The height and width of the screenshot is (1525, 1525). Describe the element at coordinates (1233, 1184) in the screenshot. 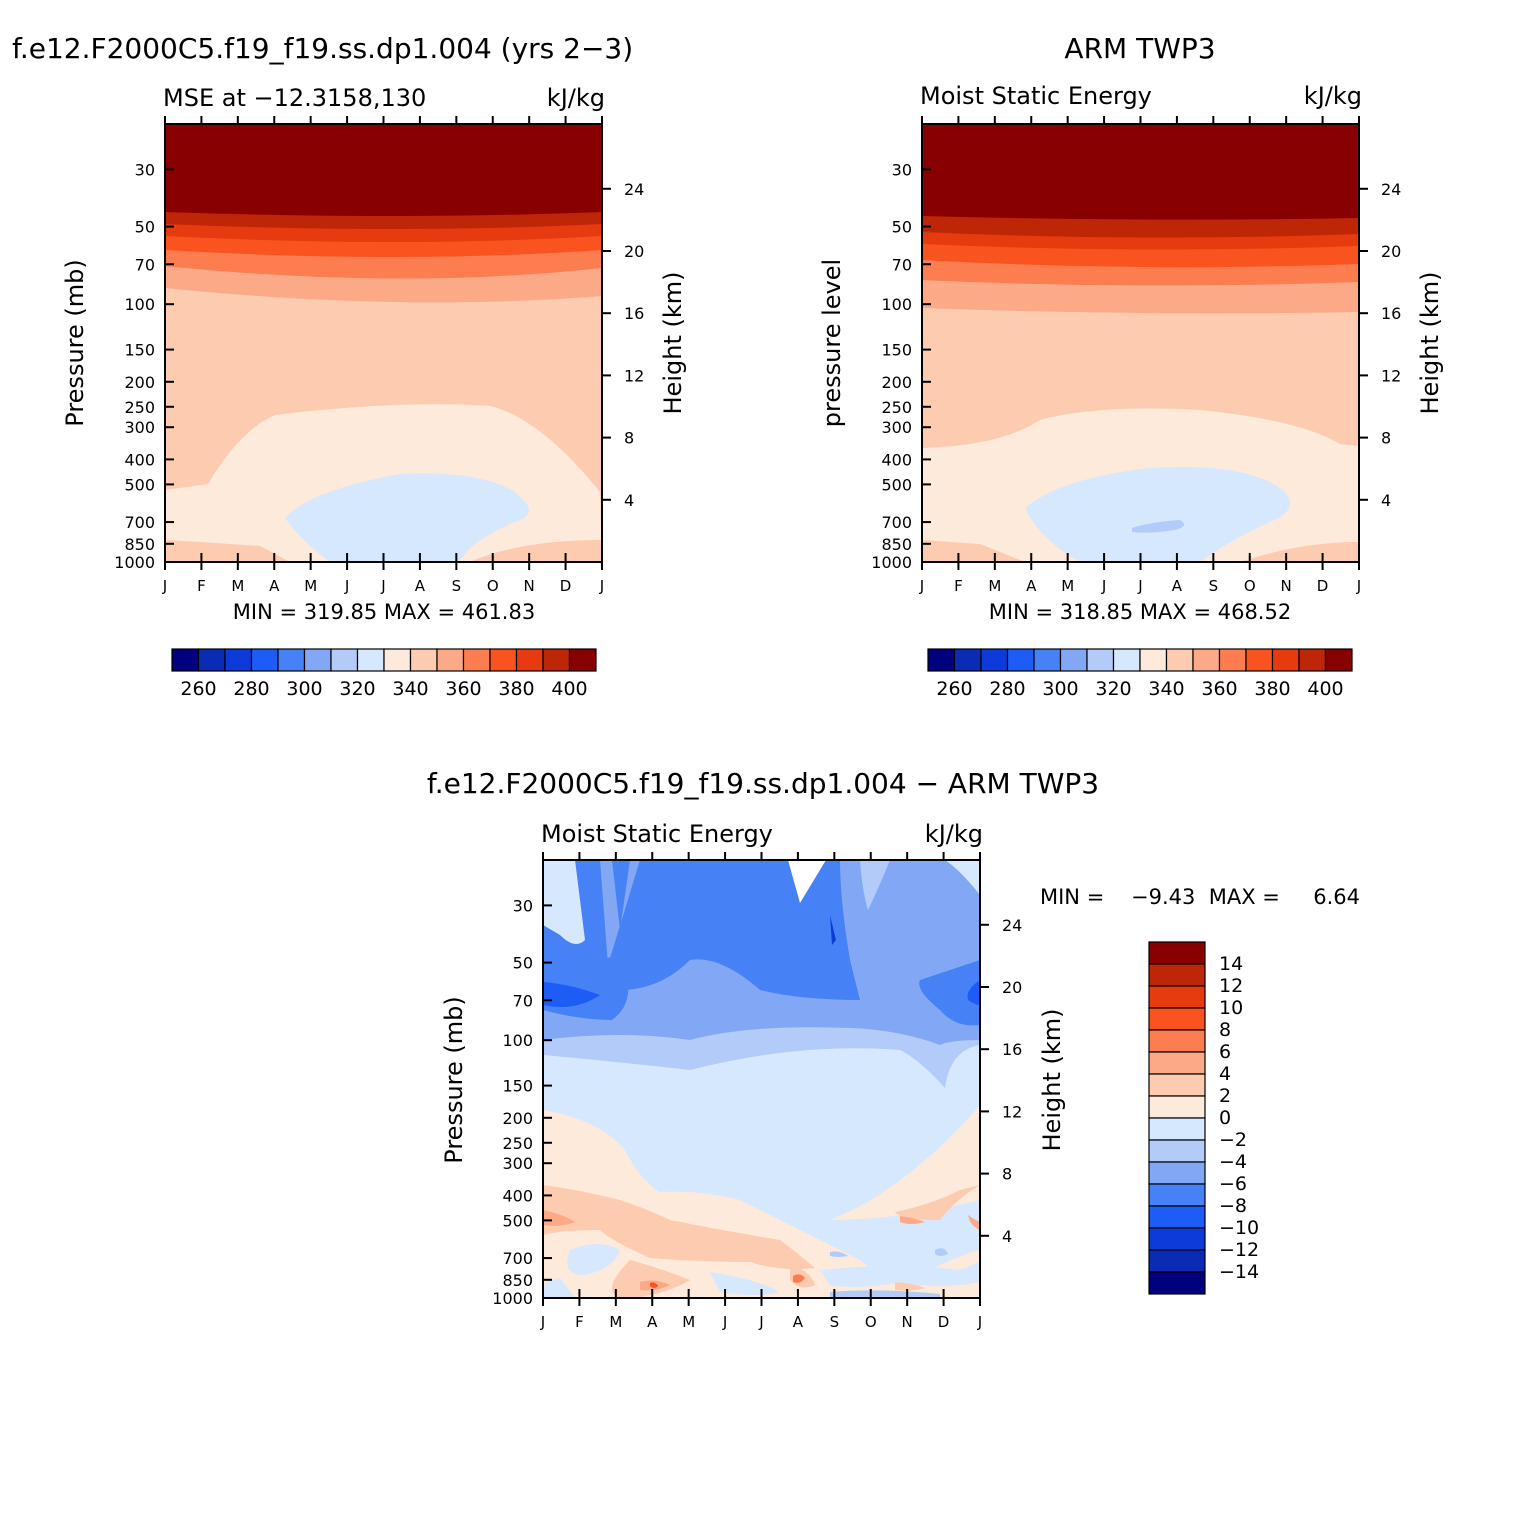

I see `colorbar-label: −6` at that location.